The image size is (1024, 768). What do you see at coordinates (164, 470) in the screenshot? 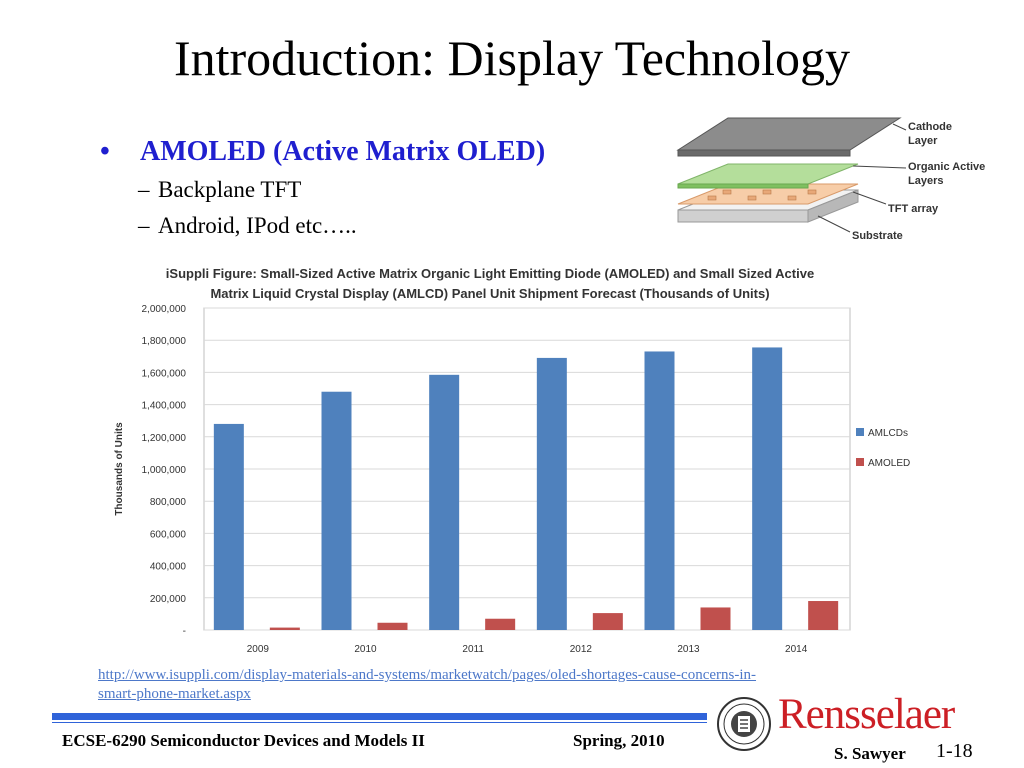
I see `y-tick-label: 1,000,000` at bounding box center [164, 470].